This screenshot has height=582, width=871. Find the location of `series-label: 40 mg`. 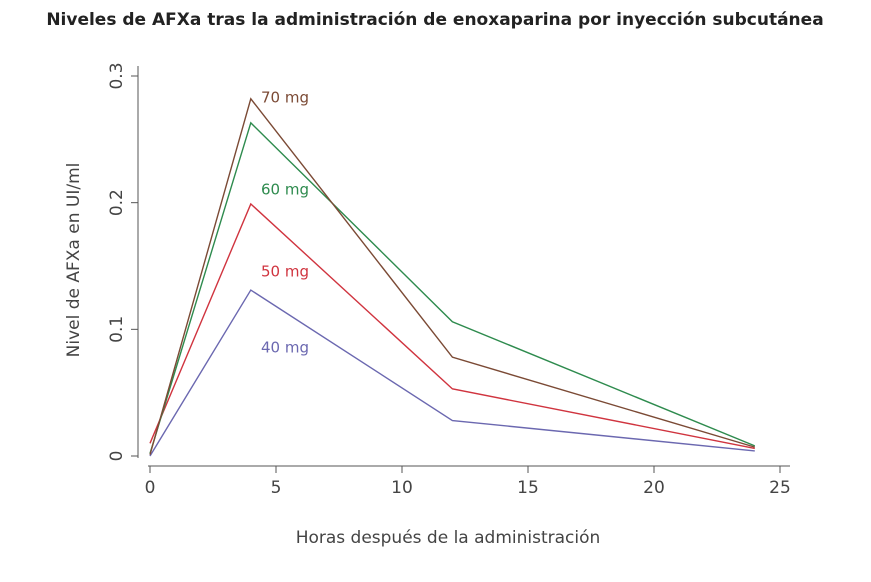

series-label: 40 mg is located at coordinates (285, 348).